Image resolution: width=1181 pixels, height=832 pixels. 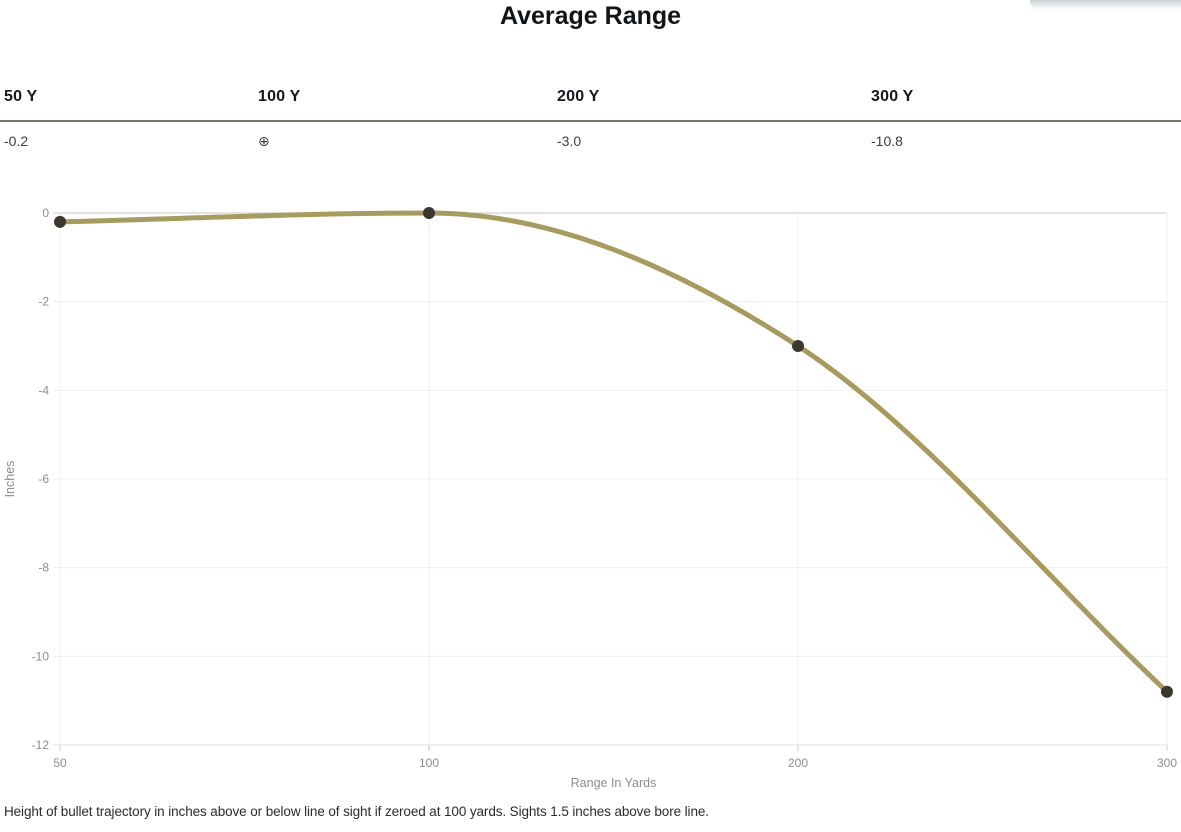 What do you see at coordinates (41, 745) in the screenshot?
I see `y-tick-label: -12` at bounding box center [41, 745].